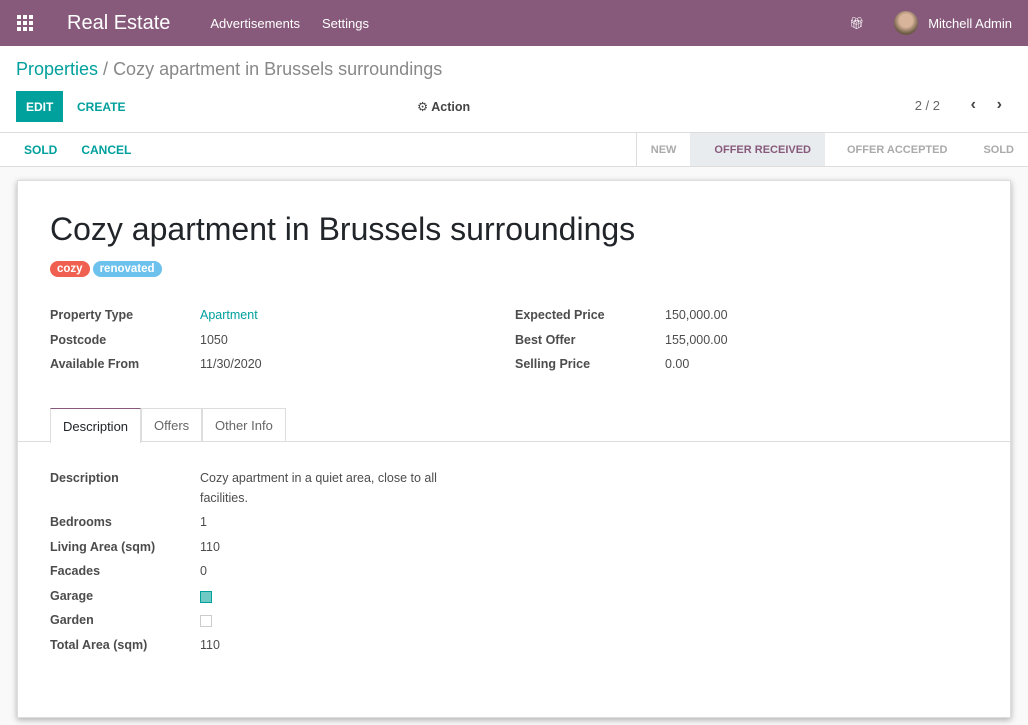 This screenshot has height=725, width=1028. What do you see at coordinates (41, 149) in the screenshot?
I see `sold-button: SOLD` at bounding box center [41, 149].